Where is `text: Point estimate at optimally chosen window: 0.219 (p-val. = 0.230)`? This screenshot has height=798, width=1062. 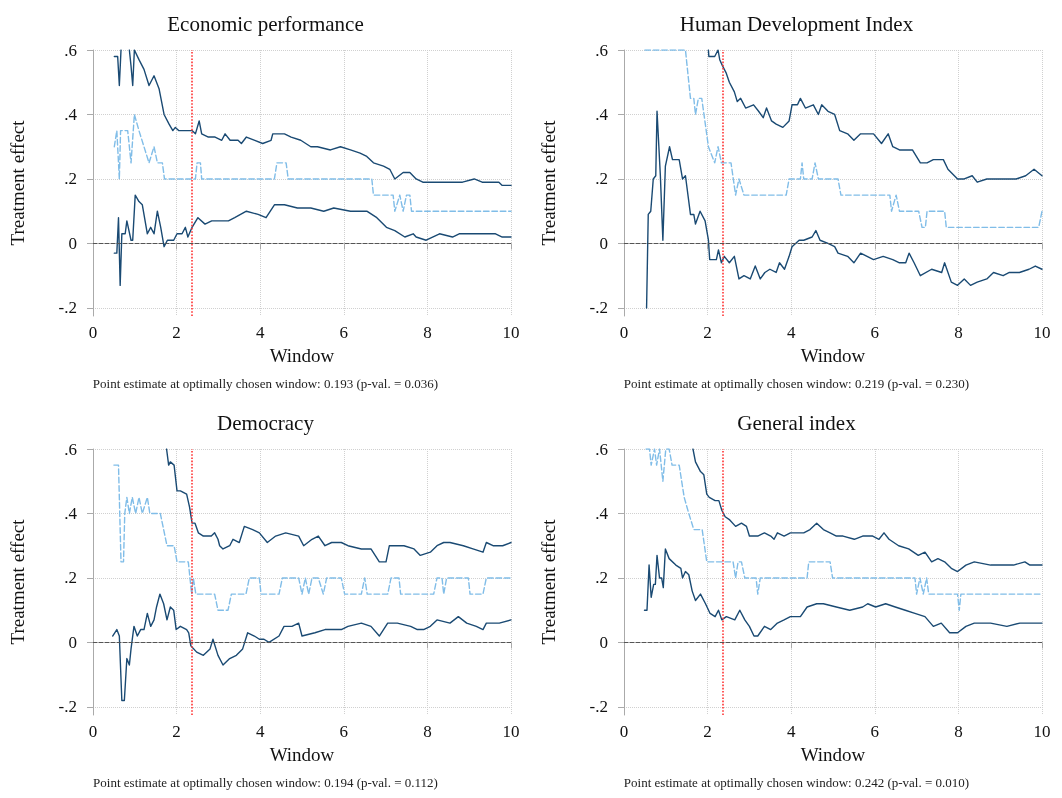 text: Point estimate at optimally chosen window: 0.219 (p-val. = 0.230) is located at coordinates (796, 383).